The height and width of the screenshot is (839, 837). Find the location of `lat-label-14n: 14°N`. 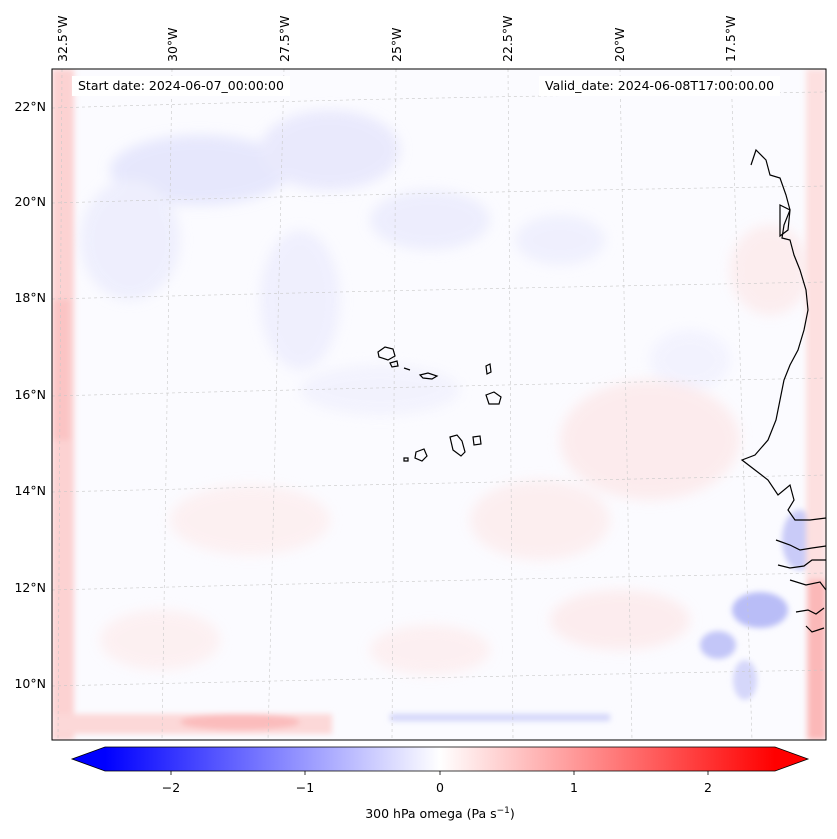

lat-label-14n: 14°N is located at coordinates (30, 490).